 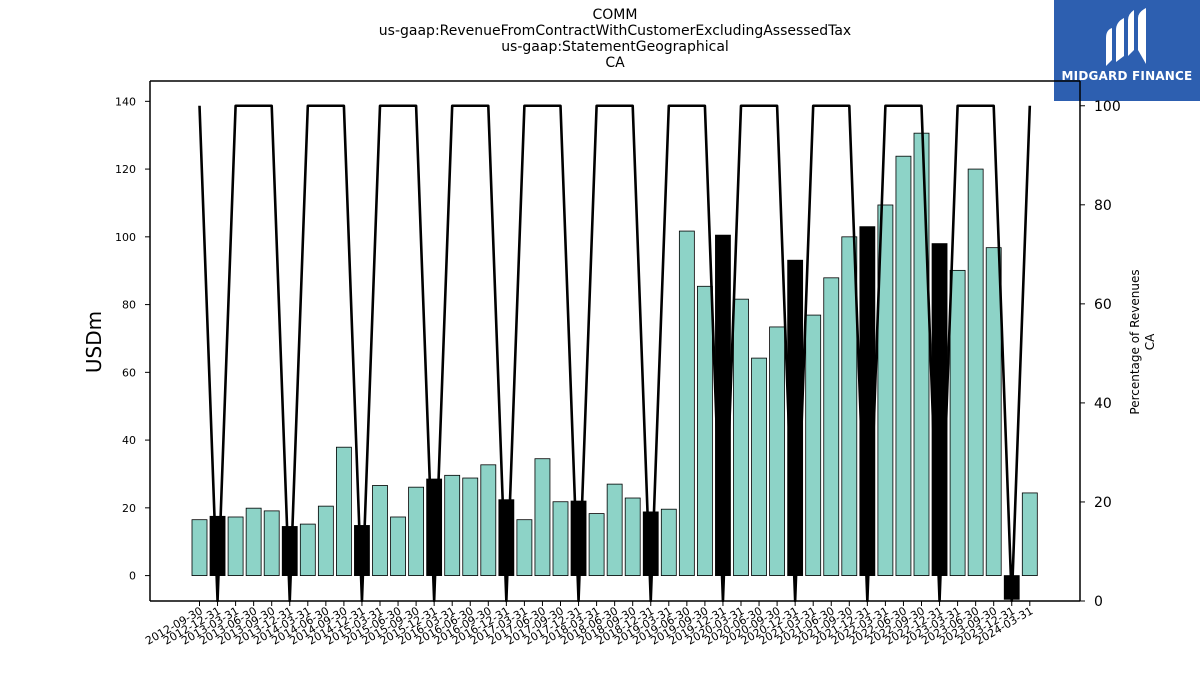 What do you see at coordinates (1098, 602) in the screenshot?
I see `y2-tick-label-0: 0` at bounding box center [1098, 602].